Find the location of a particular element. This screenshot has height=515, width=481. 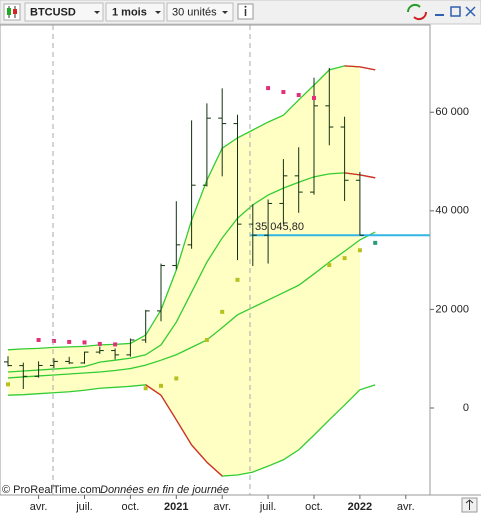

scale-button is located at coordinates (469, 505).